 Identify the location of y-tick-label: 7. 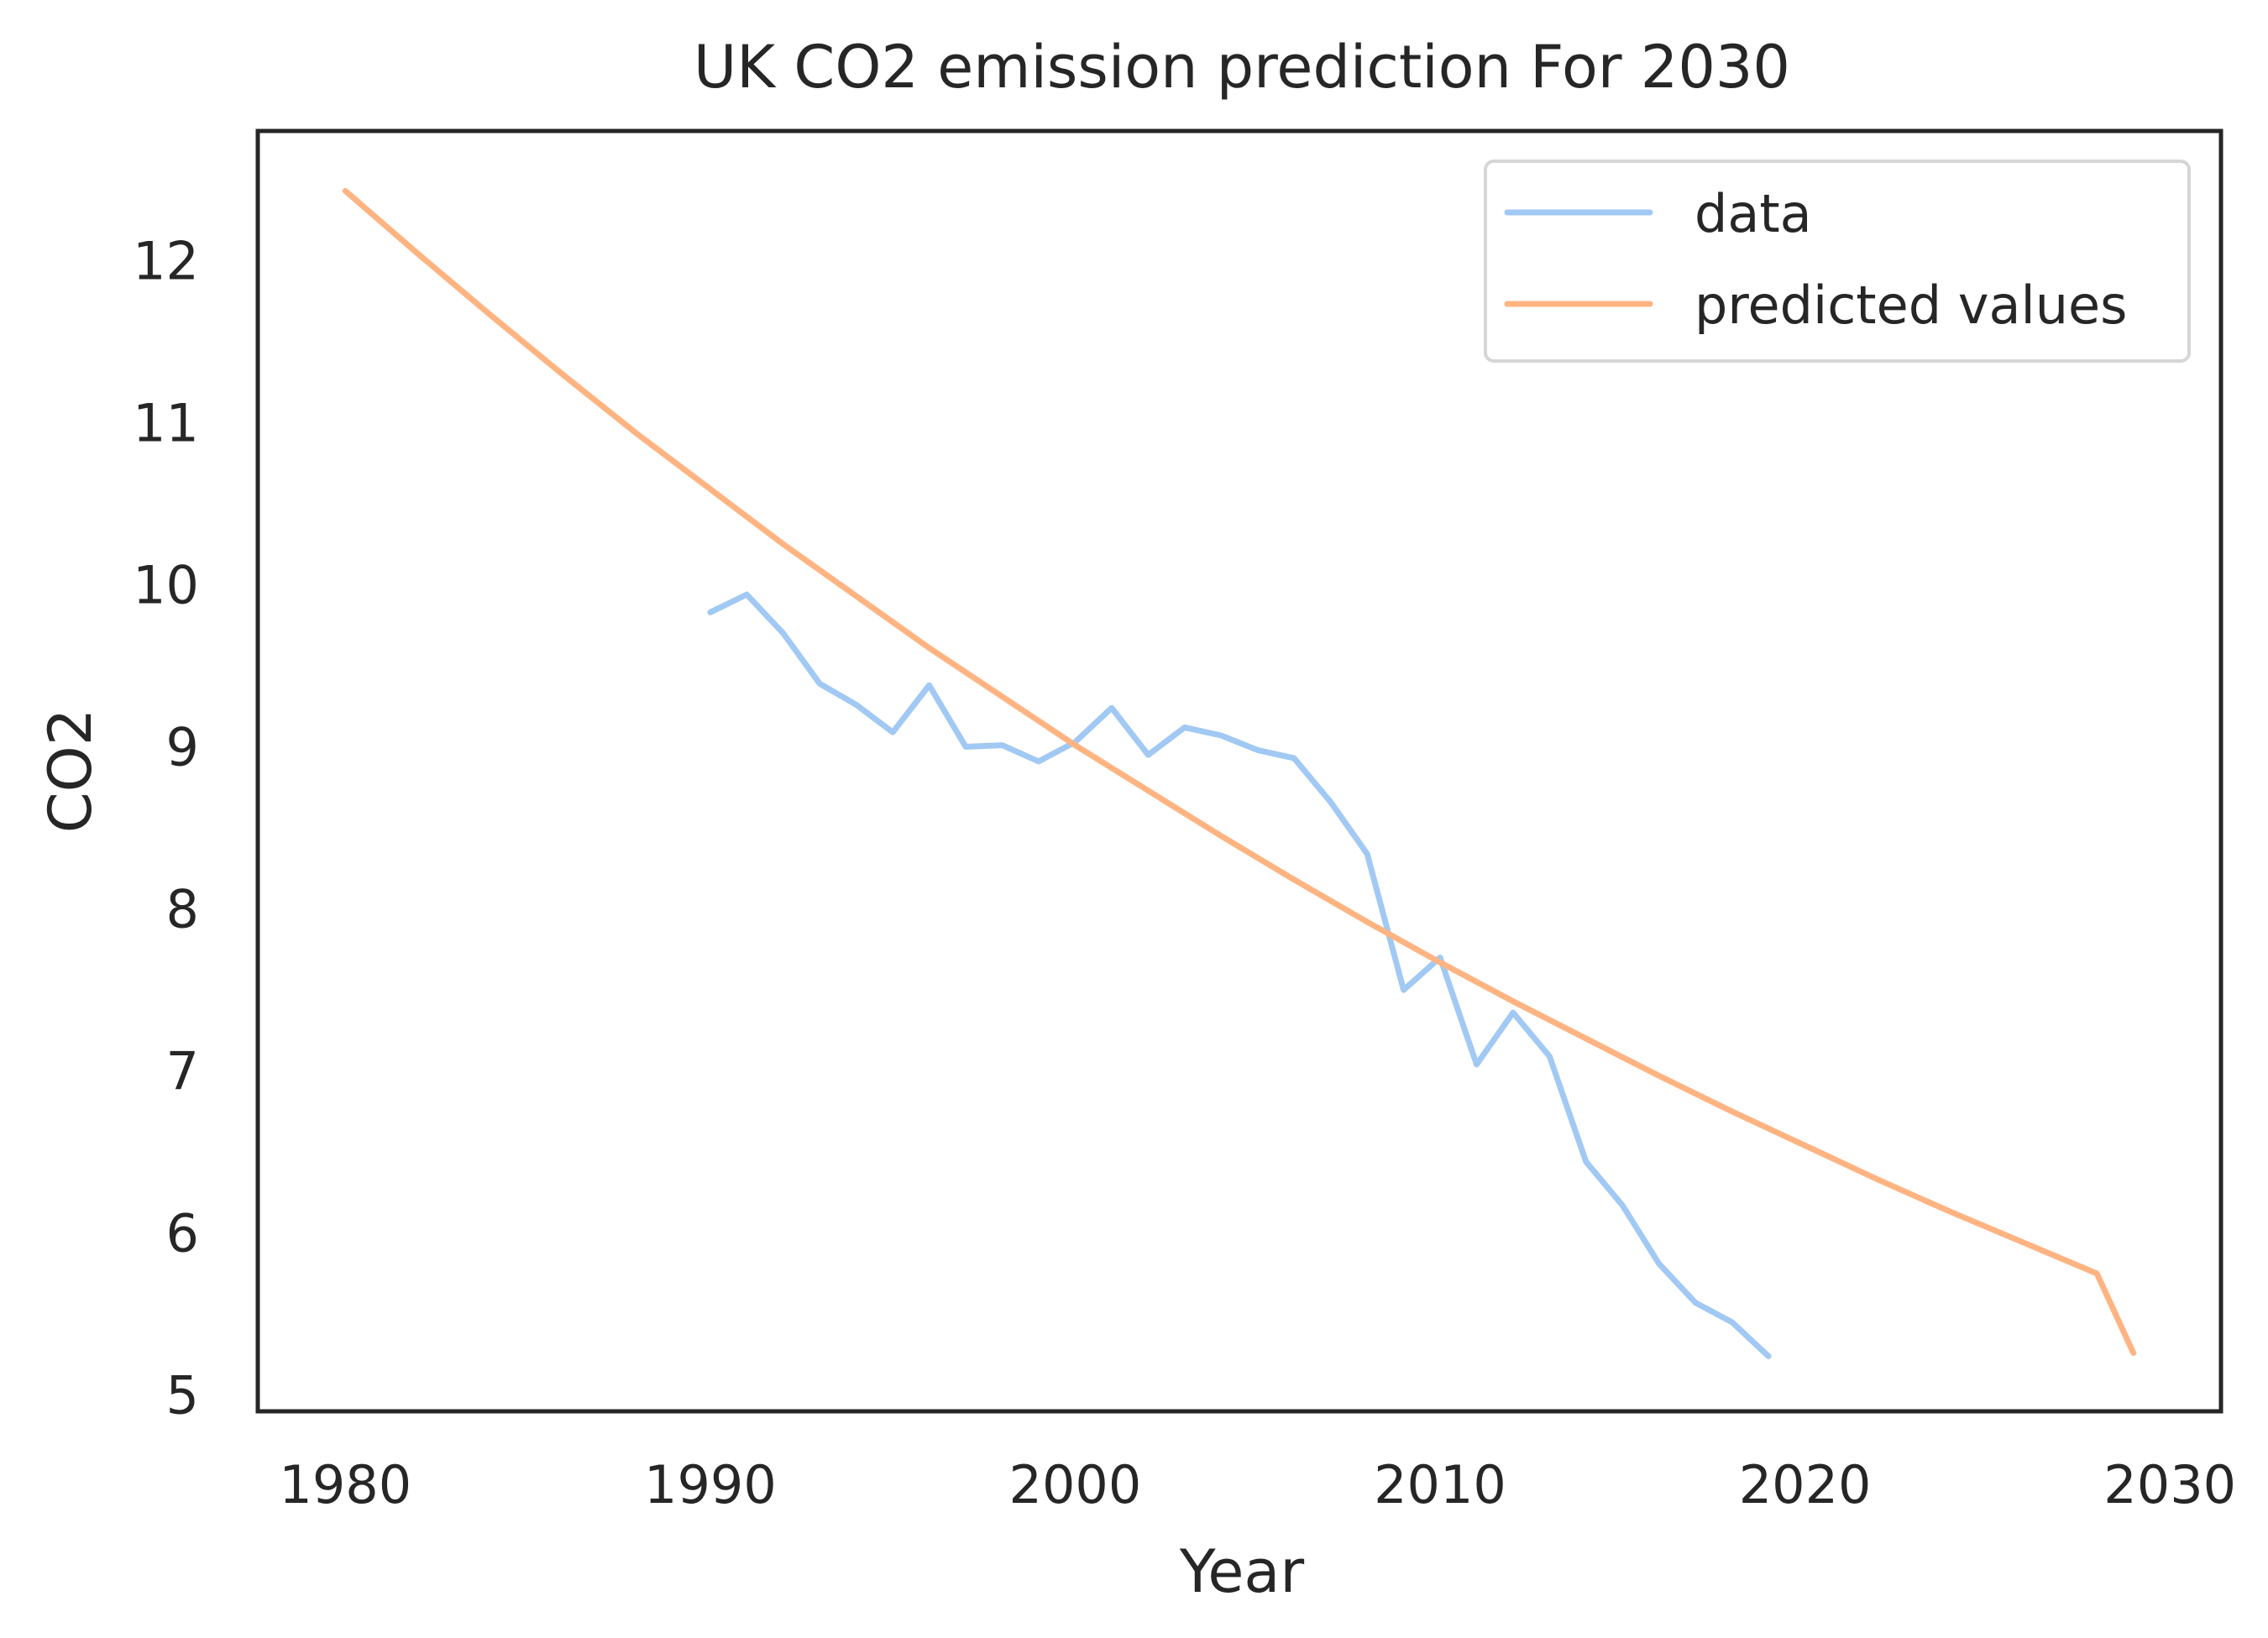
(183, 1071).